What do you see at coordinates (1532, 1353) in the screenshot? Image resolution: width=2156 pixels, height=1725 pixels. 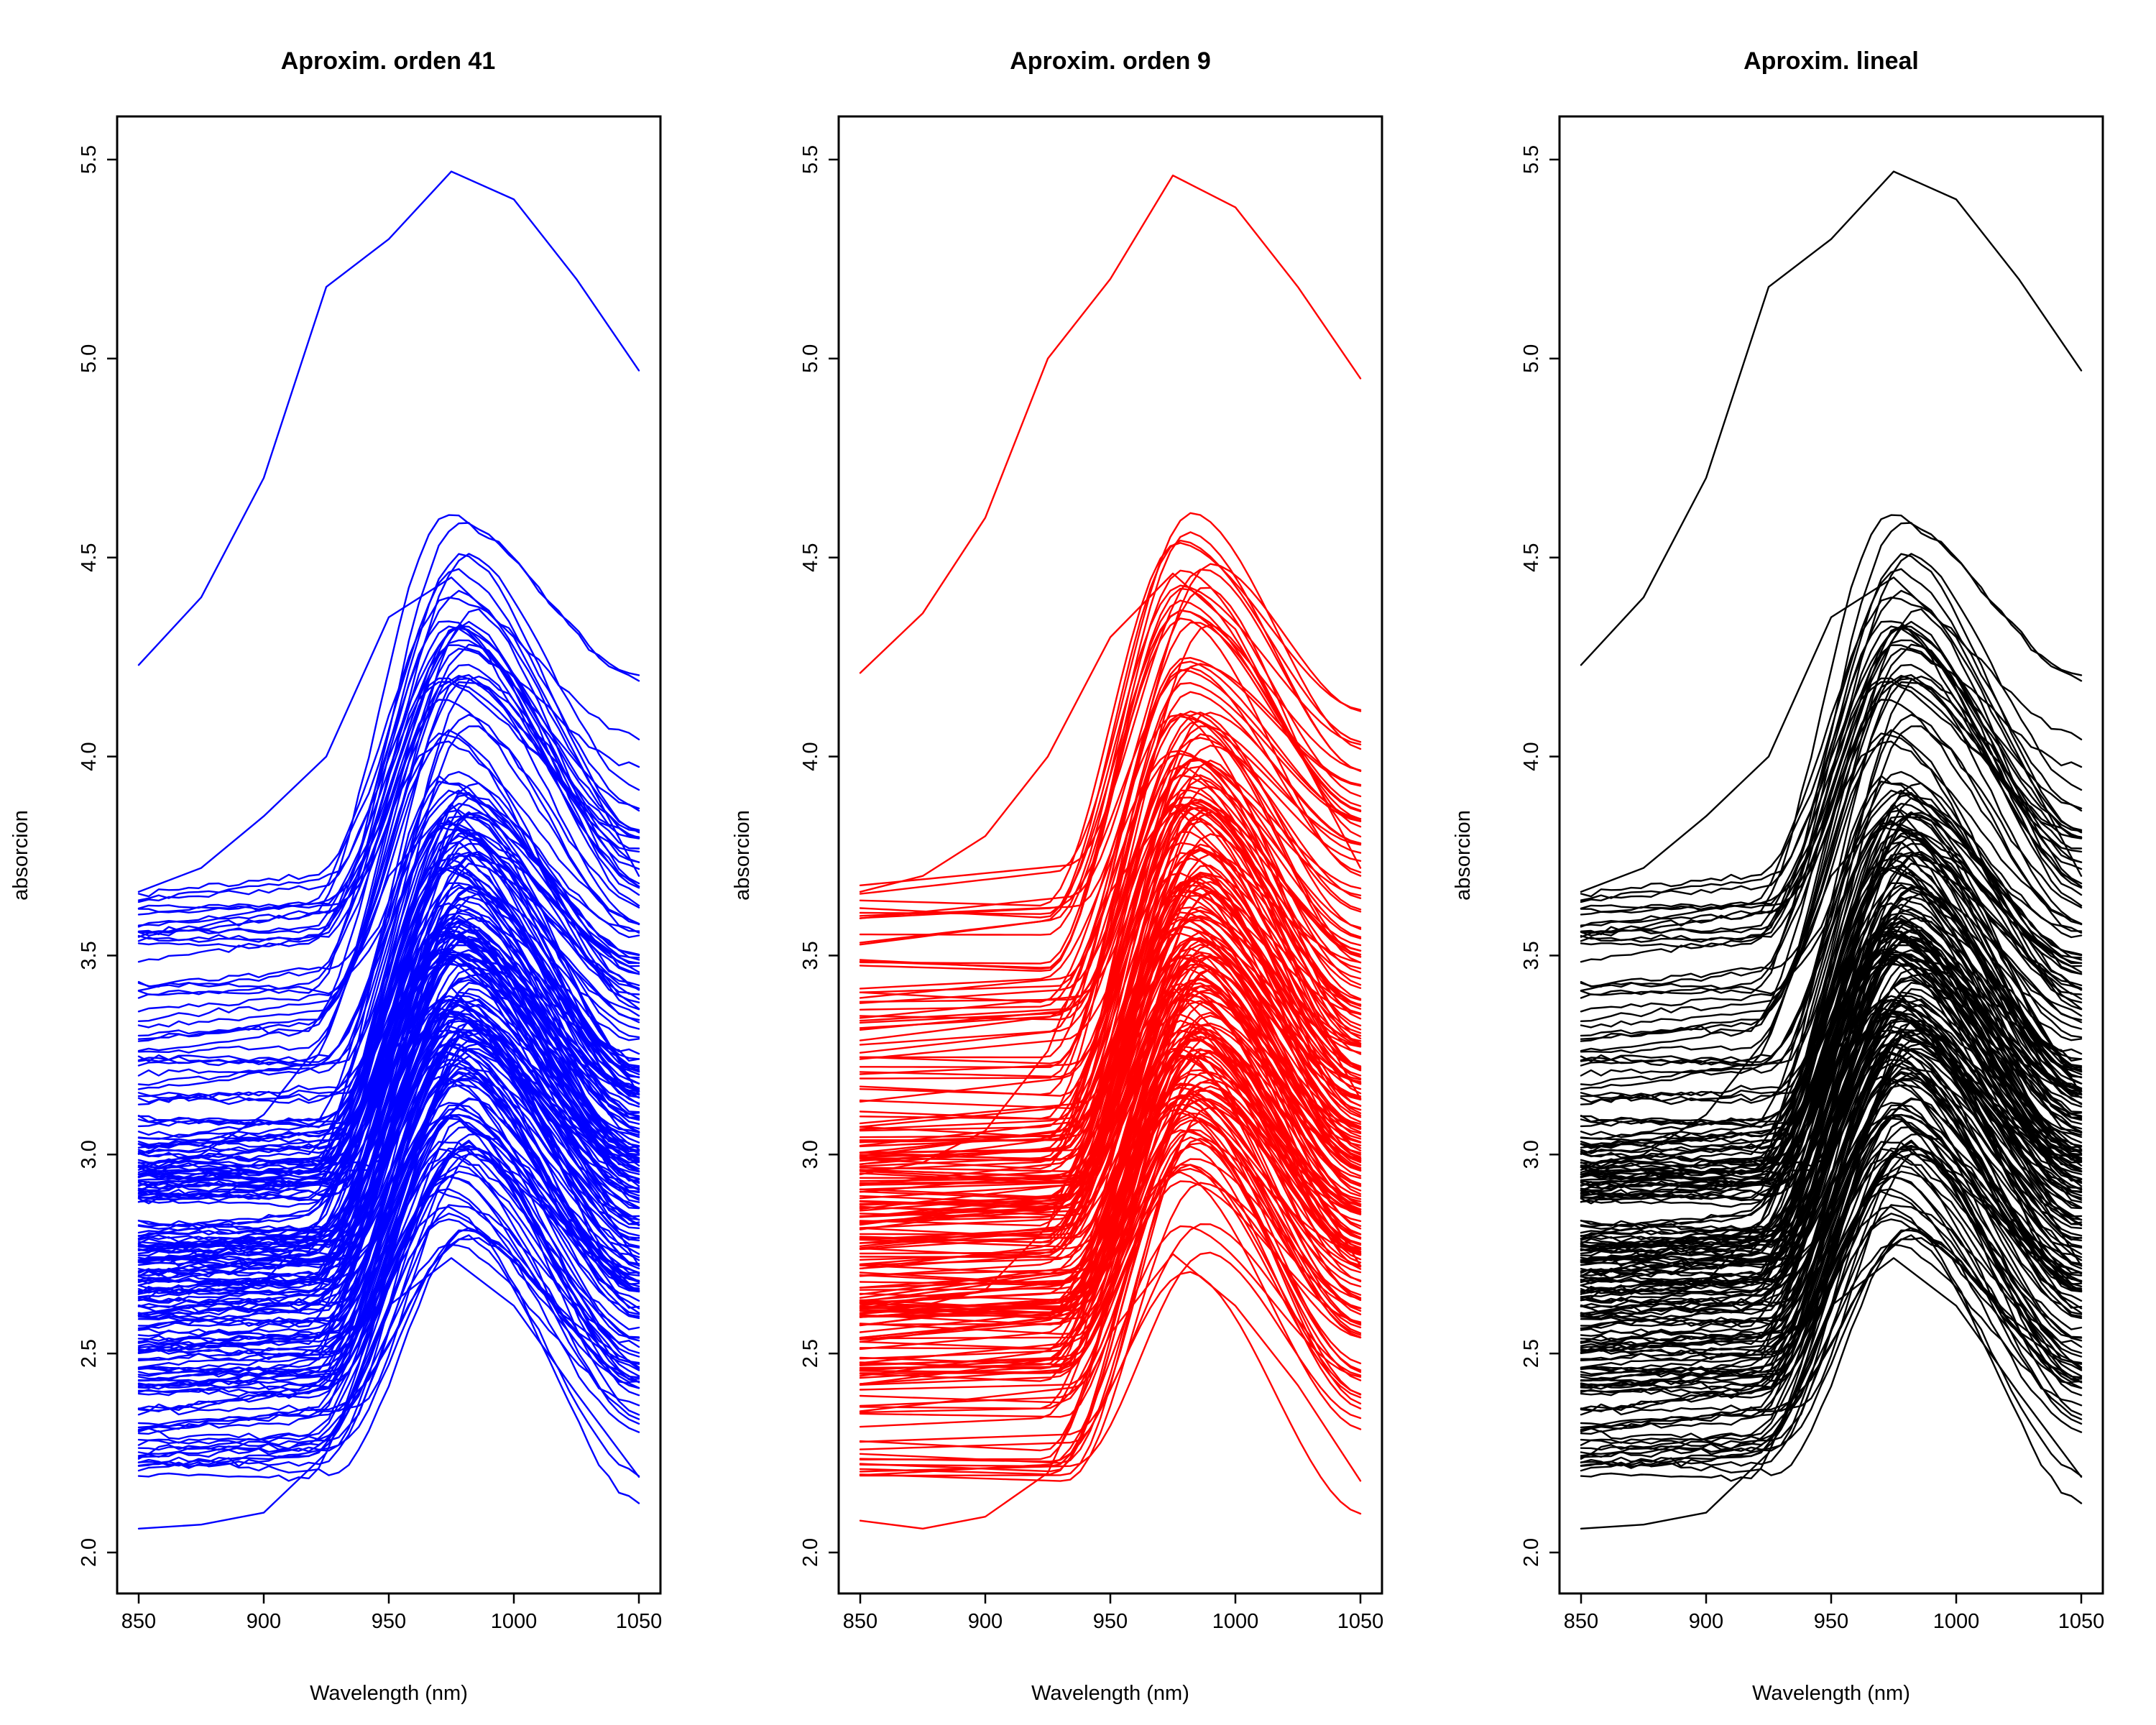 I see `y-tick-label: 2.5` at bounding box center [1532, 1353].